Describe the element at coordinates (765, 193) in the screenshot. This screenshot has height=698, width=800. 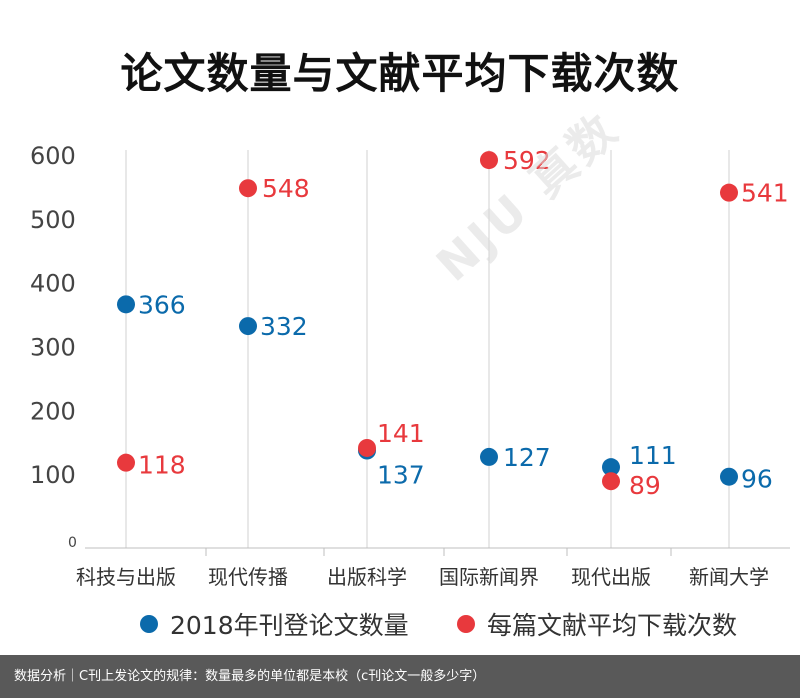
I see `data-label: 541` at that location.